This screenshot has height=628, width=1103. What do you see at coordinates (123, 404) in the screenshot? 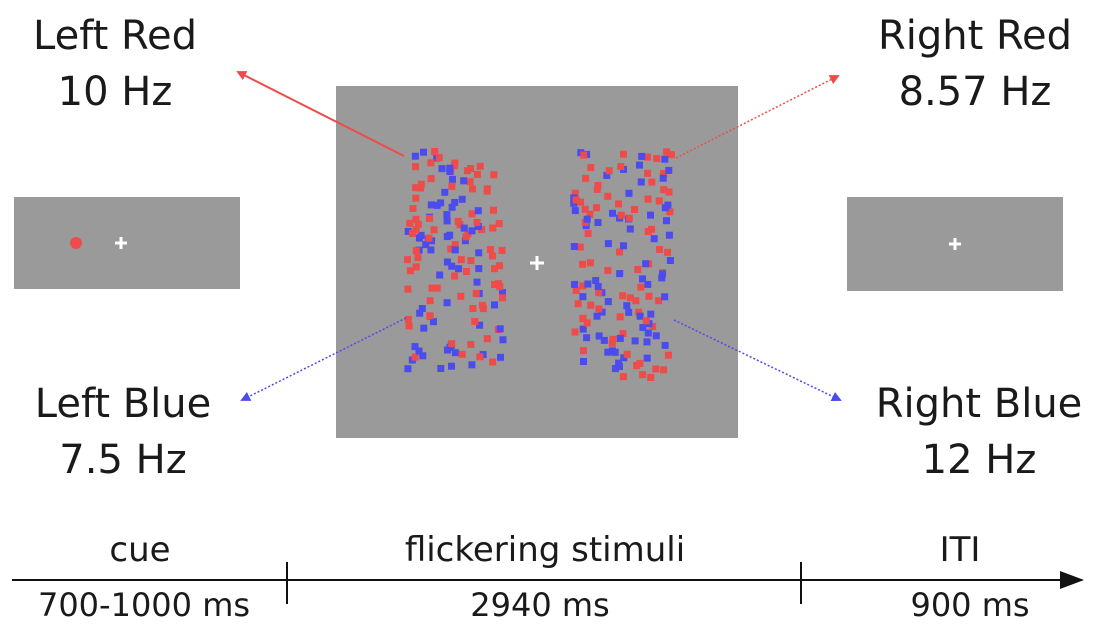
I see `label-left-blue-name: Left Blue` at bounding box center [123, 404].